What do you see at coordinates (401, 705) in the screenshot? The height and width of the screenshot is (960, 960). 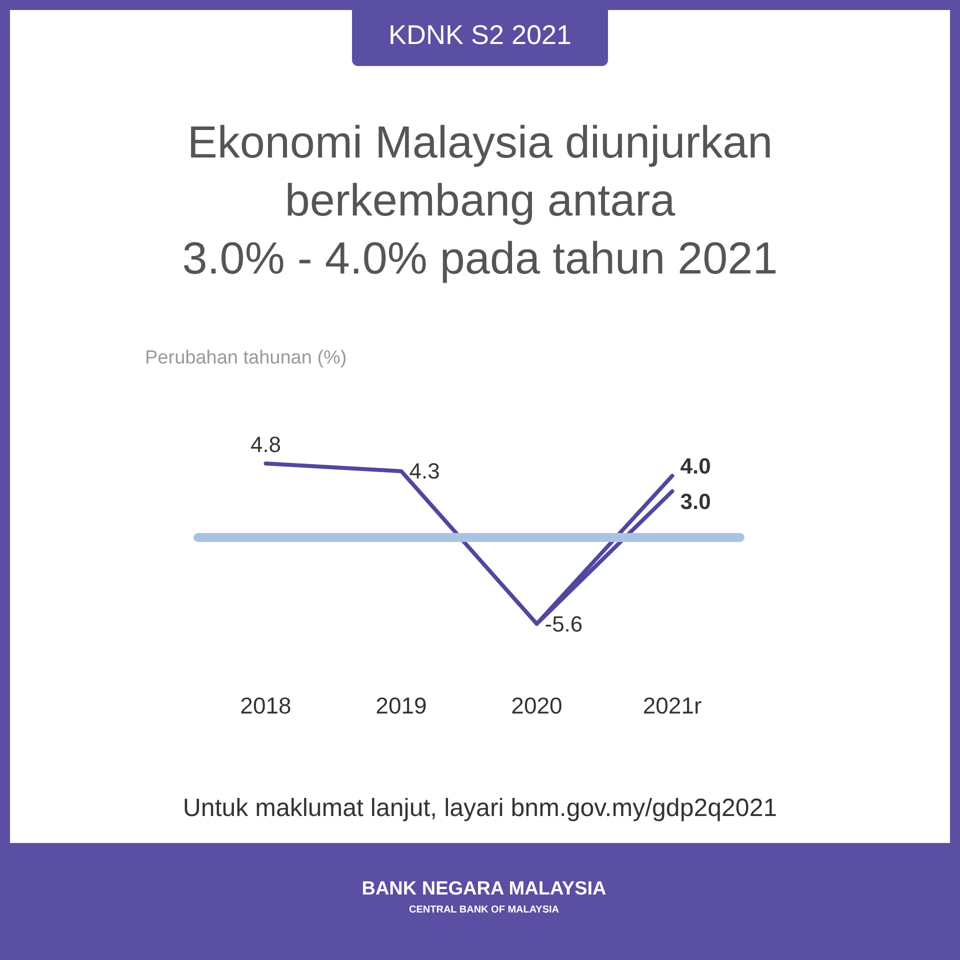 I see `x-tick-label: 2019` at bounding box center [401, 705].